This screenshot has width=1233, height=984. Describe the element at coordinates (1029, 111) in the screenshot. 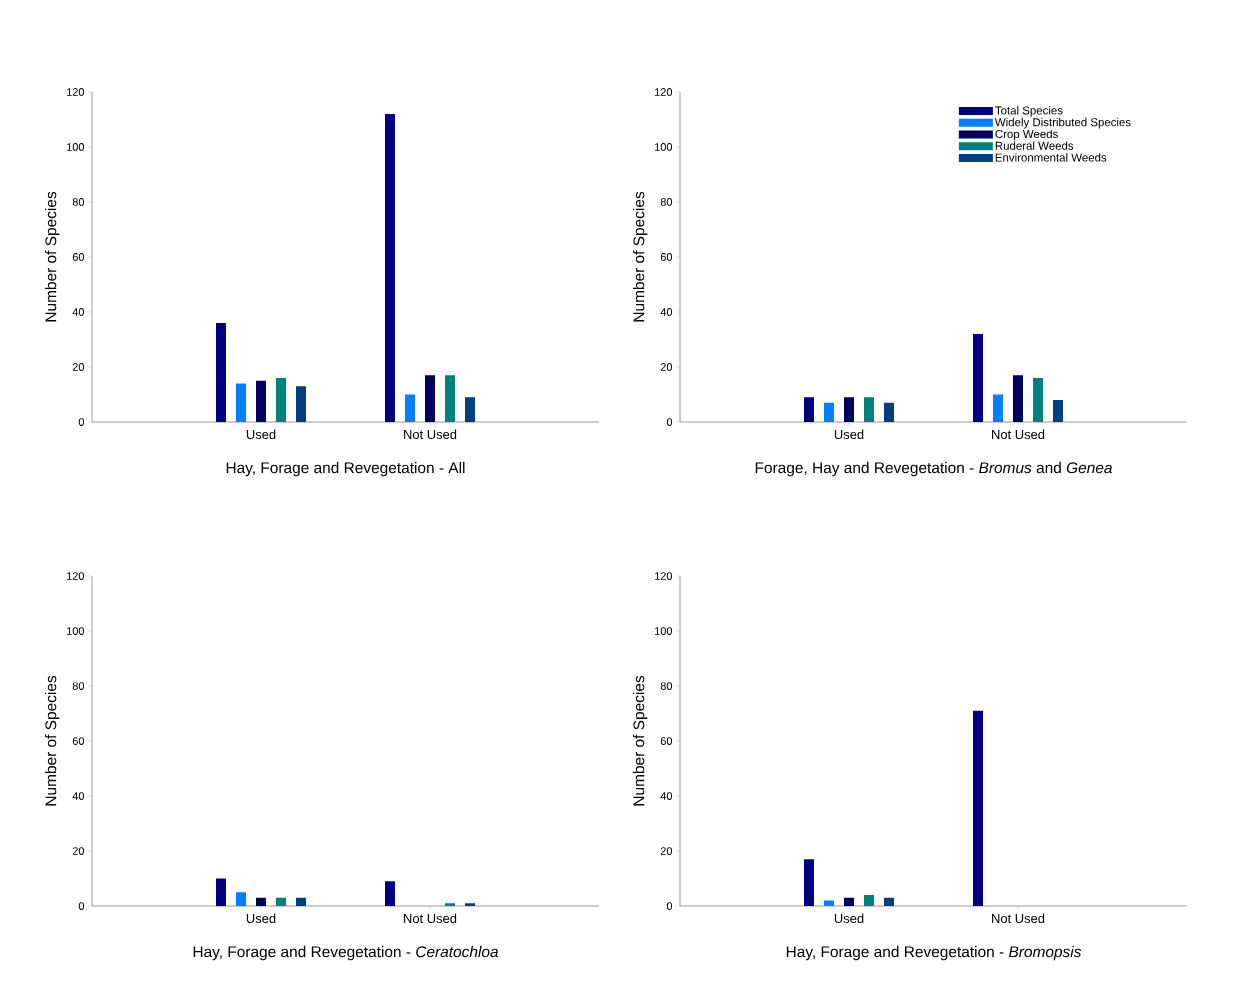

I see `legend-label: Total Species` at that location.